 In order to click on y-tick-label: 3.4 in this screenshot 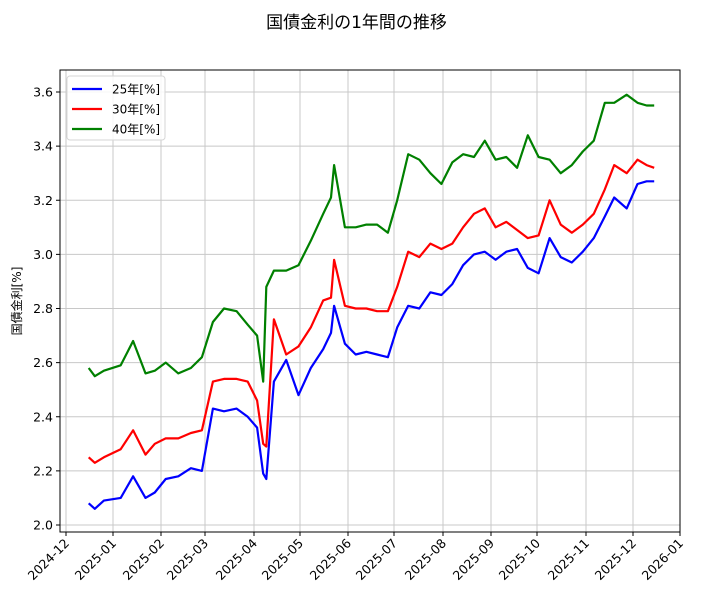, I will do `click(43, 146)`.